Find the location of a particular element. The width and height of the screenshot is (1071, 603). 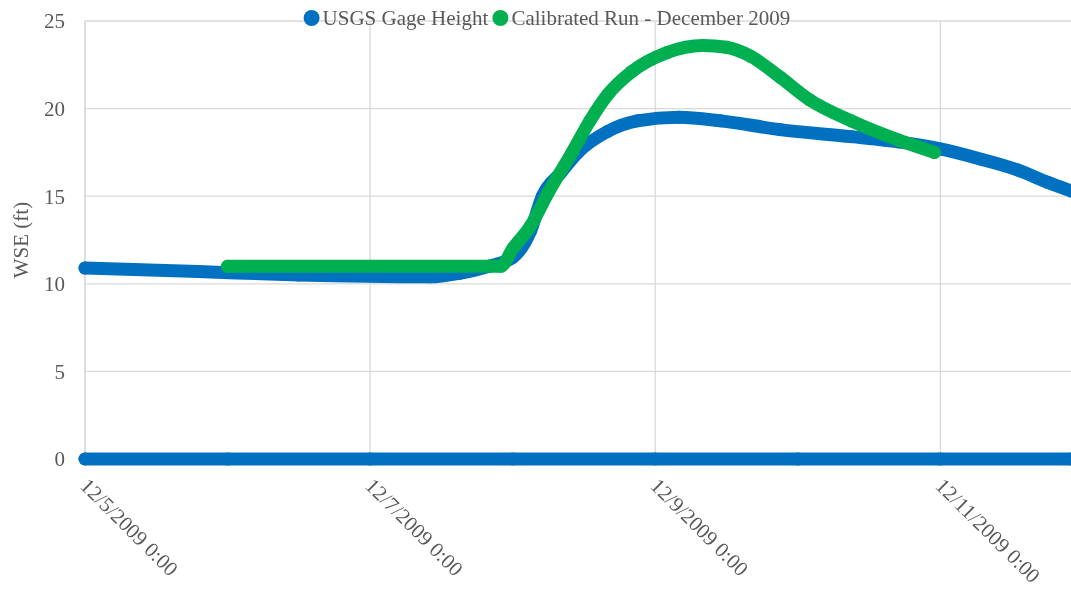

y-tick-label: 0 is located at coordinates (59, 459).